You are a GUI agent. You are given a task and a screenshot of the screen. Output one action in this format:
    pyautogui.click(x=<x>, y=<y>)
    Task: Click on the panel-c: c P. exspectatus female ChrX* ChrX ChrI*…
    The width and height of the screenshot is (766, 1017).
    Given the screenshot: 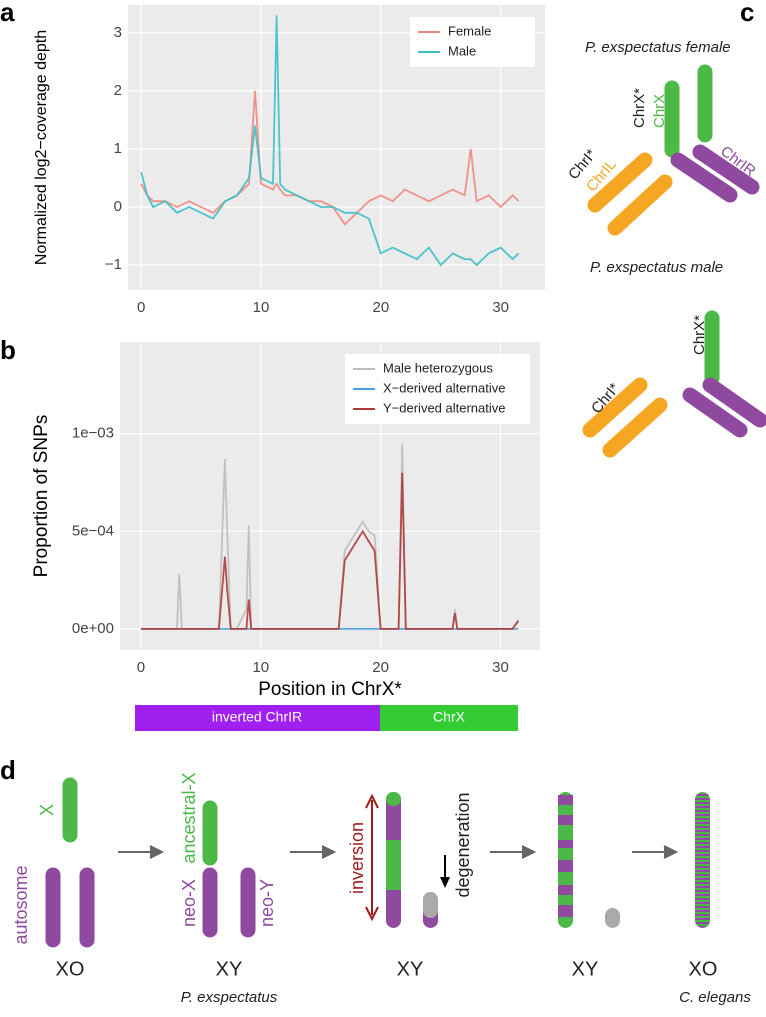 What is the action you would take?
    pyautogui.click(x=665, y=229)
    